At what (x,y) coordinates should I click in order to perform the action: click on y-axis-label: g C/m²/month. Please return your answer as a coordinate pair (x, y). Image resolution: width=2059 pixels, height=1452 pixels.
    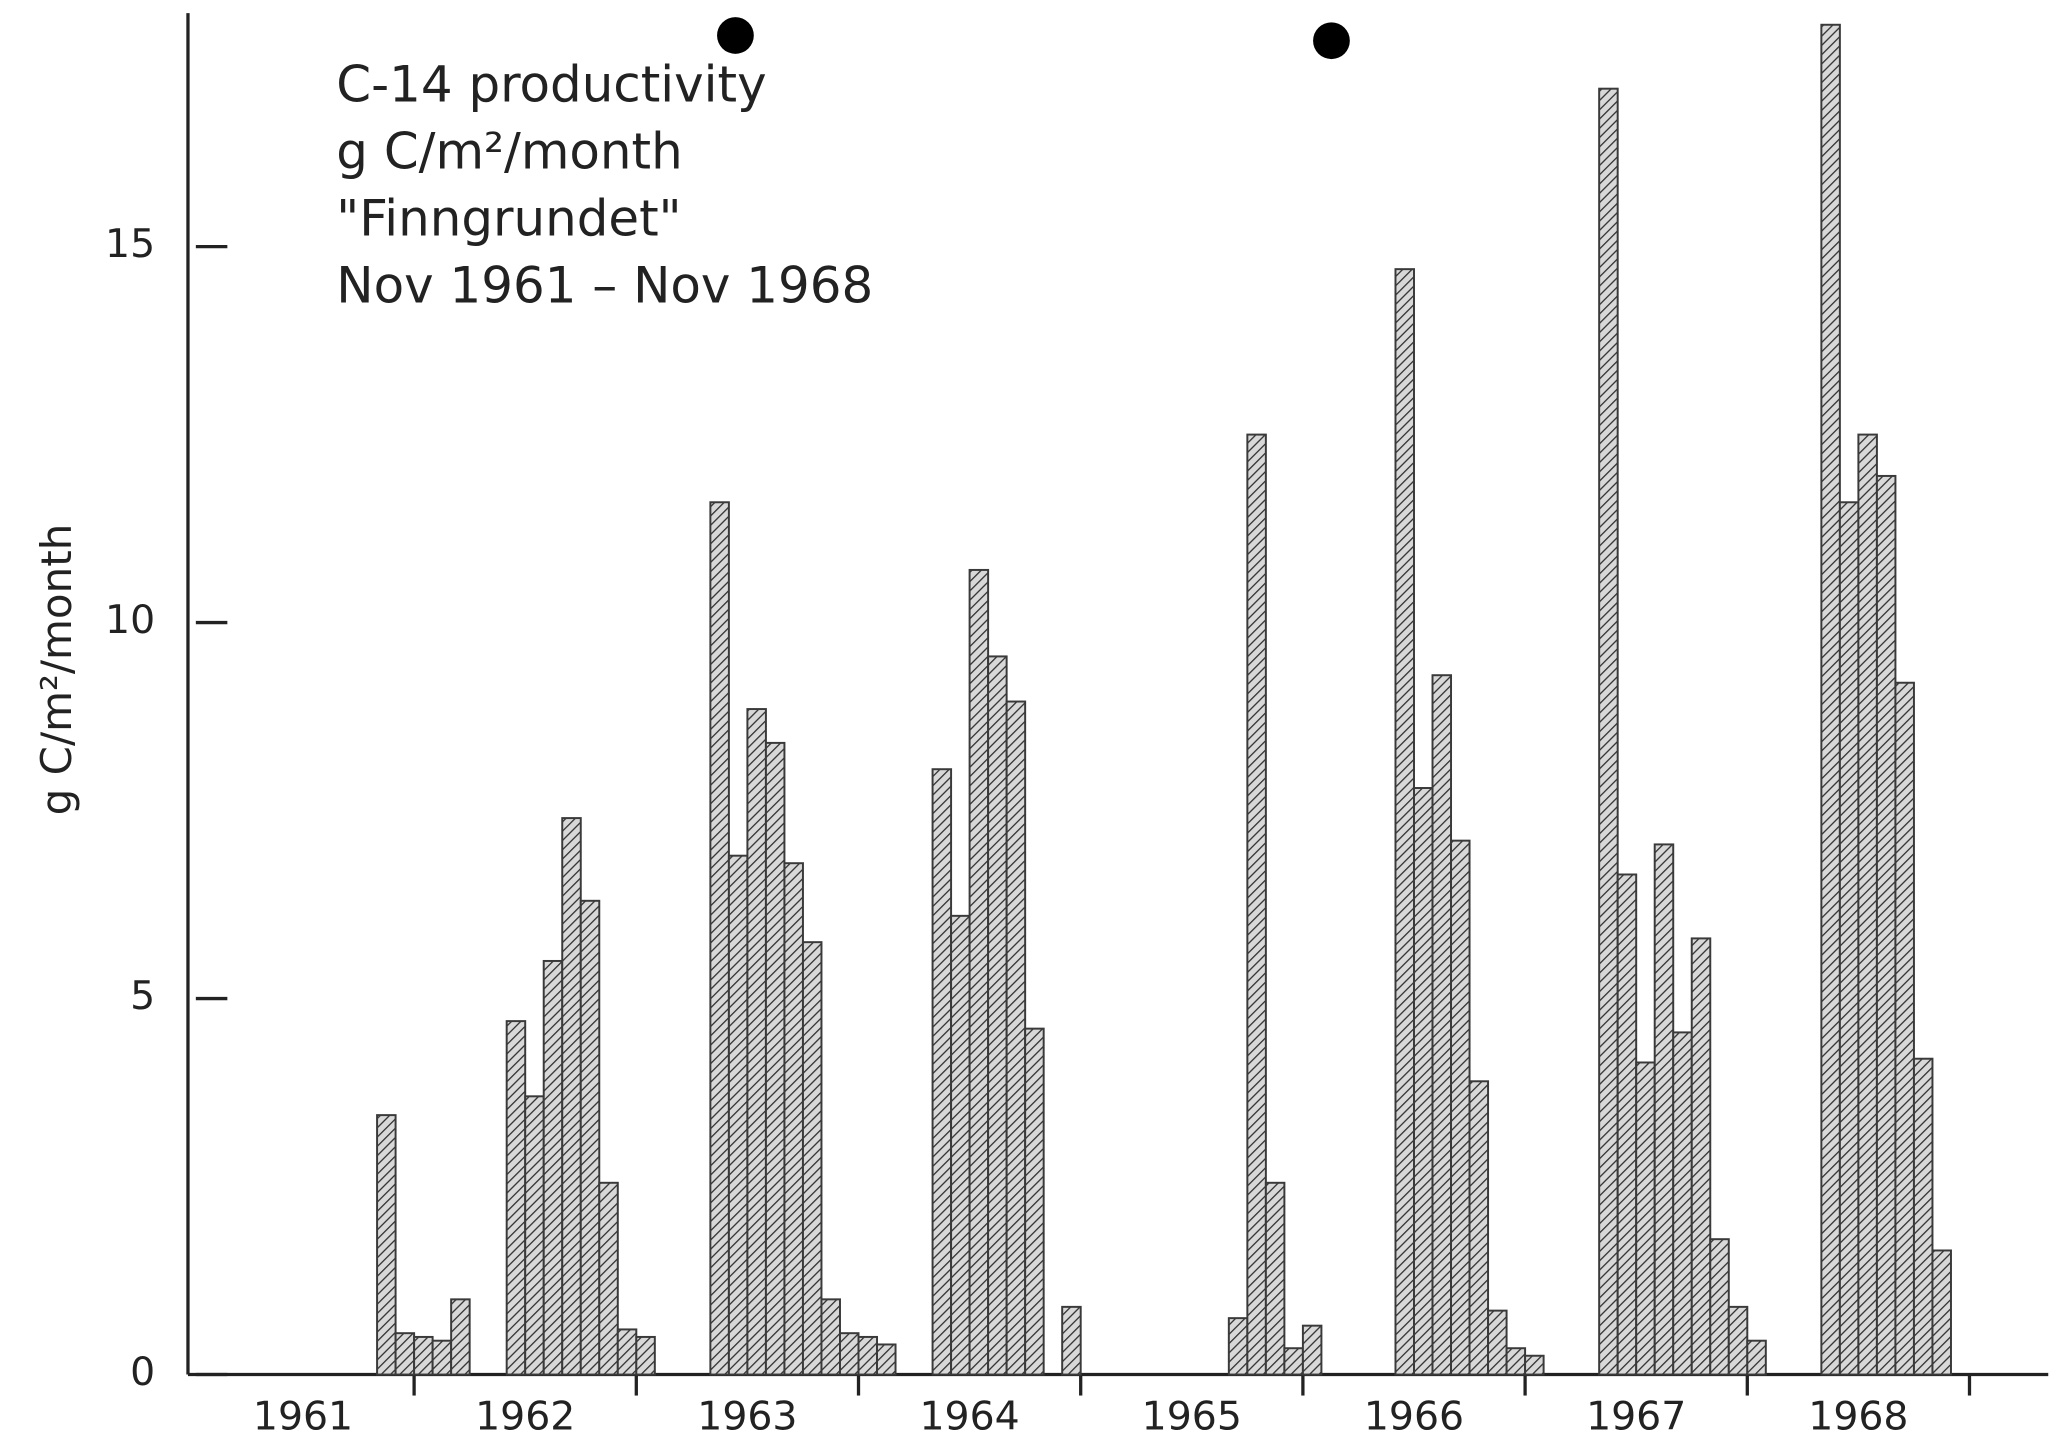
    Looking at the image, I should click on (56, 670).